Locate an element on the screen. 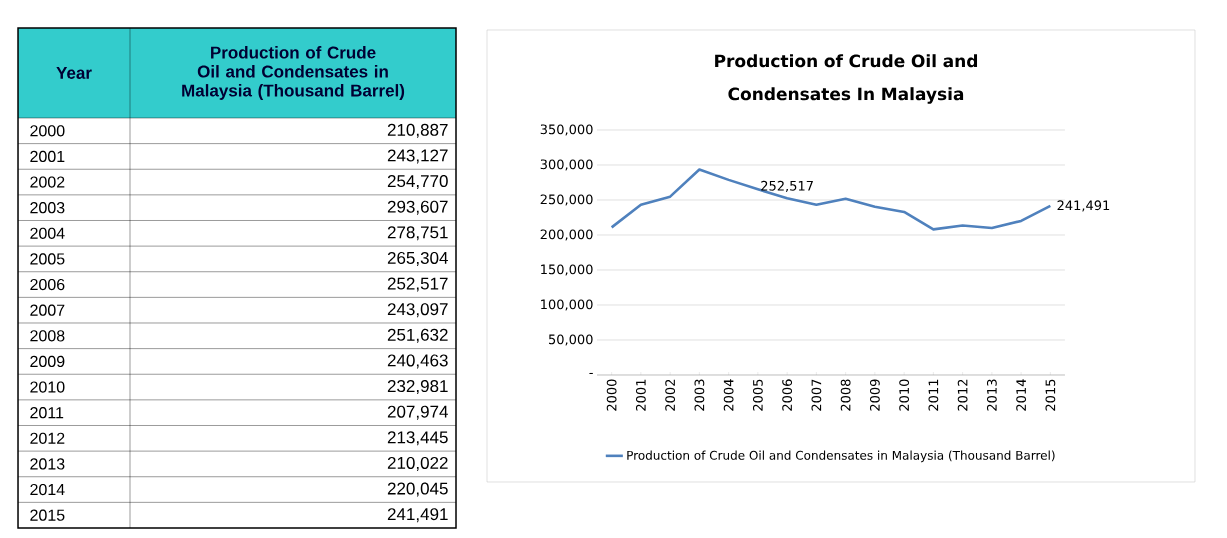 This screenshot has width=1227, height=538. text: 241,491 is located at coordinates (417, 515).